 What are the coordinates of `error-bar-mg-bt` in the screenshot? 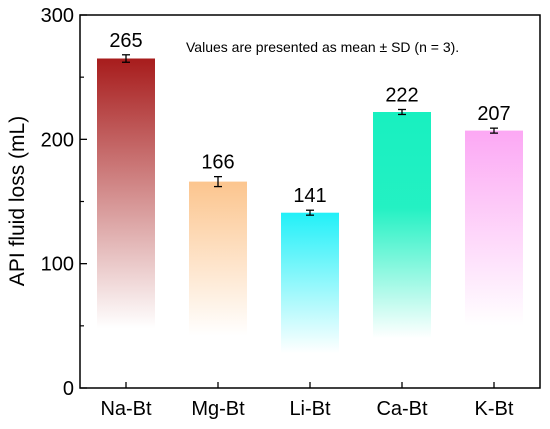 It's located at (218, 181).